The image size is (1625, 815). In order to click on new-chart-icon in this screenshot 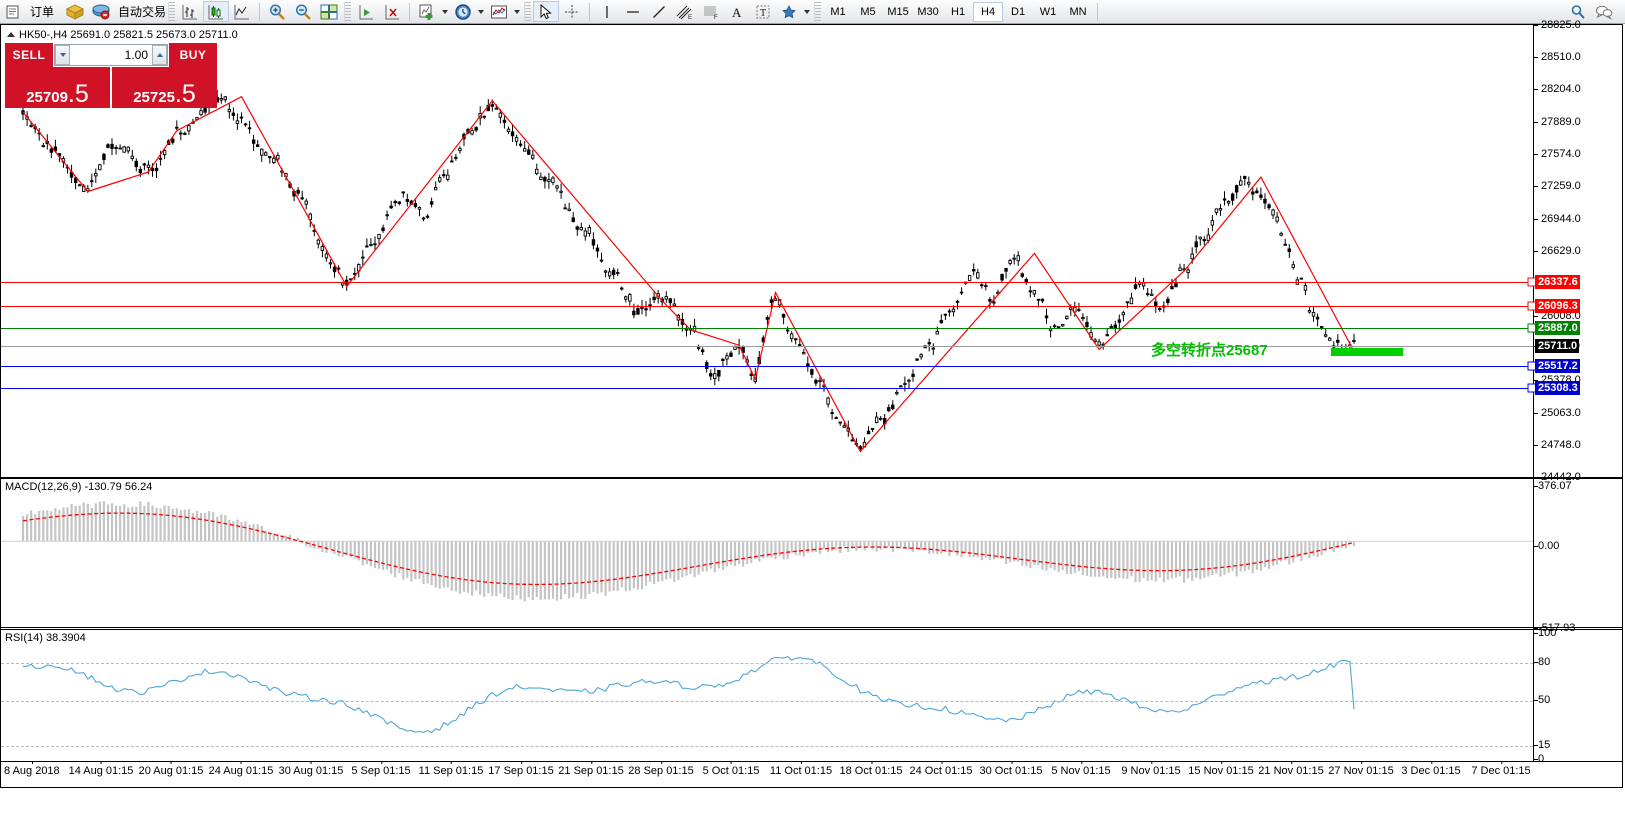, I will do `click(427, 11)`.